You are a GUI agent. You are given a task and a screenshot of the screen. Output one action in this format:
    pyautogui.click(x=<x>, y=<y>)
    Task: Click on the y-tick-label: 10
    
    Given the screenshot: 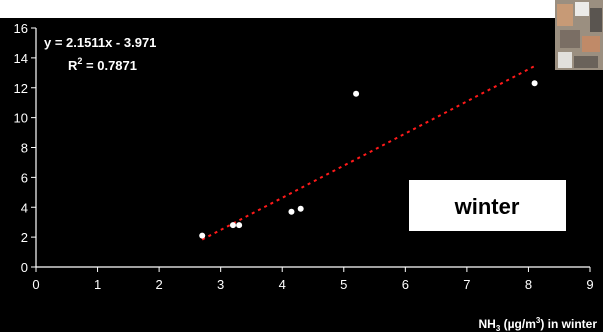 What is the action you would take?
    pyautogui.click(x=21, y=118)
    